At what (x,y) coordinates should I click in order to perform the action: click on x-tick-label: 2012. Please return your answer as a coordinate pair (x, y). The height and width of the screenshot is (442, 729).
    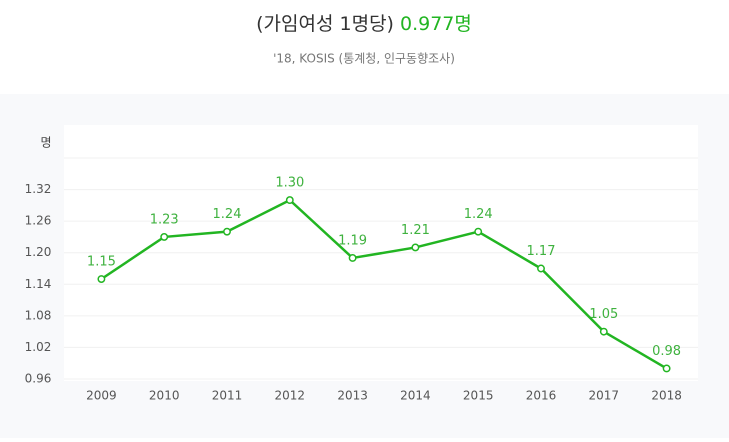
    Looking at the image, I should click on (290, 396).